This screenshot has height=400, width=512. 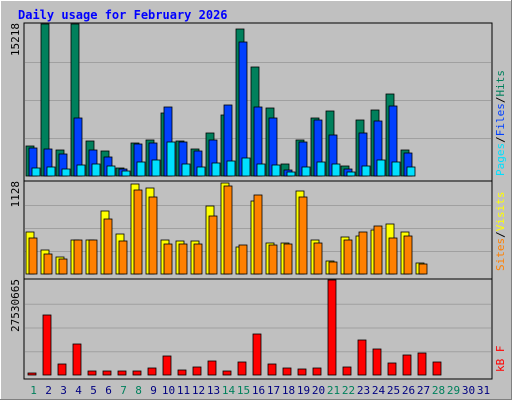 I want to click on legend-kbytes: kB F, so click(x=500, y=359).